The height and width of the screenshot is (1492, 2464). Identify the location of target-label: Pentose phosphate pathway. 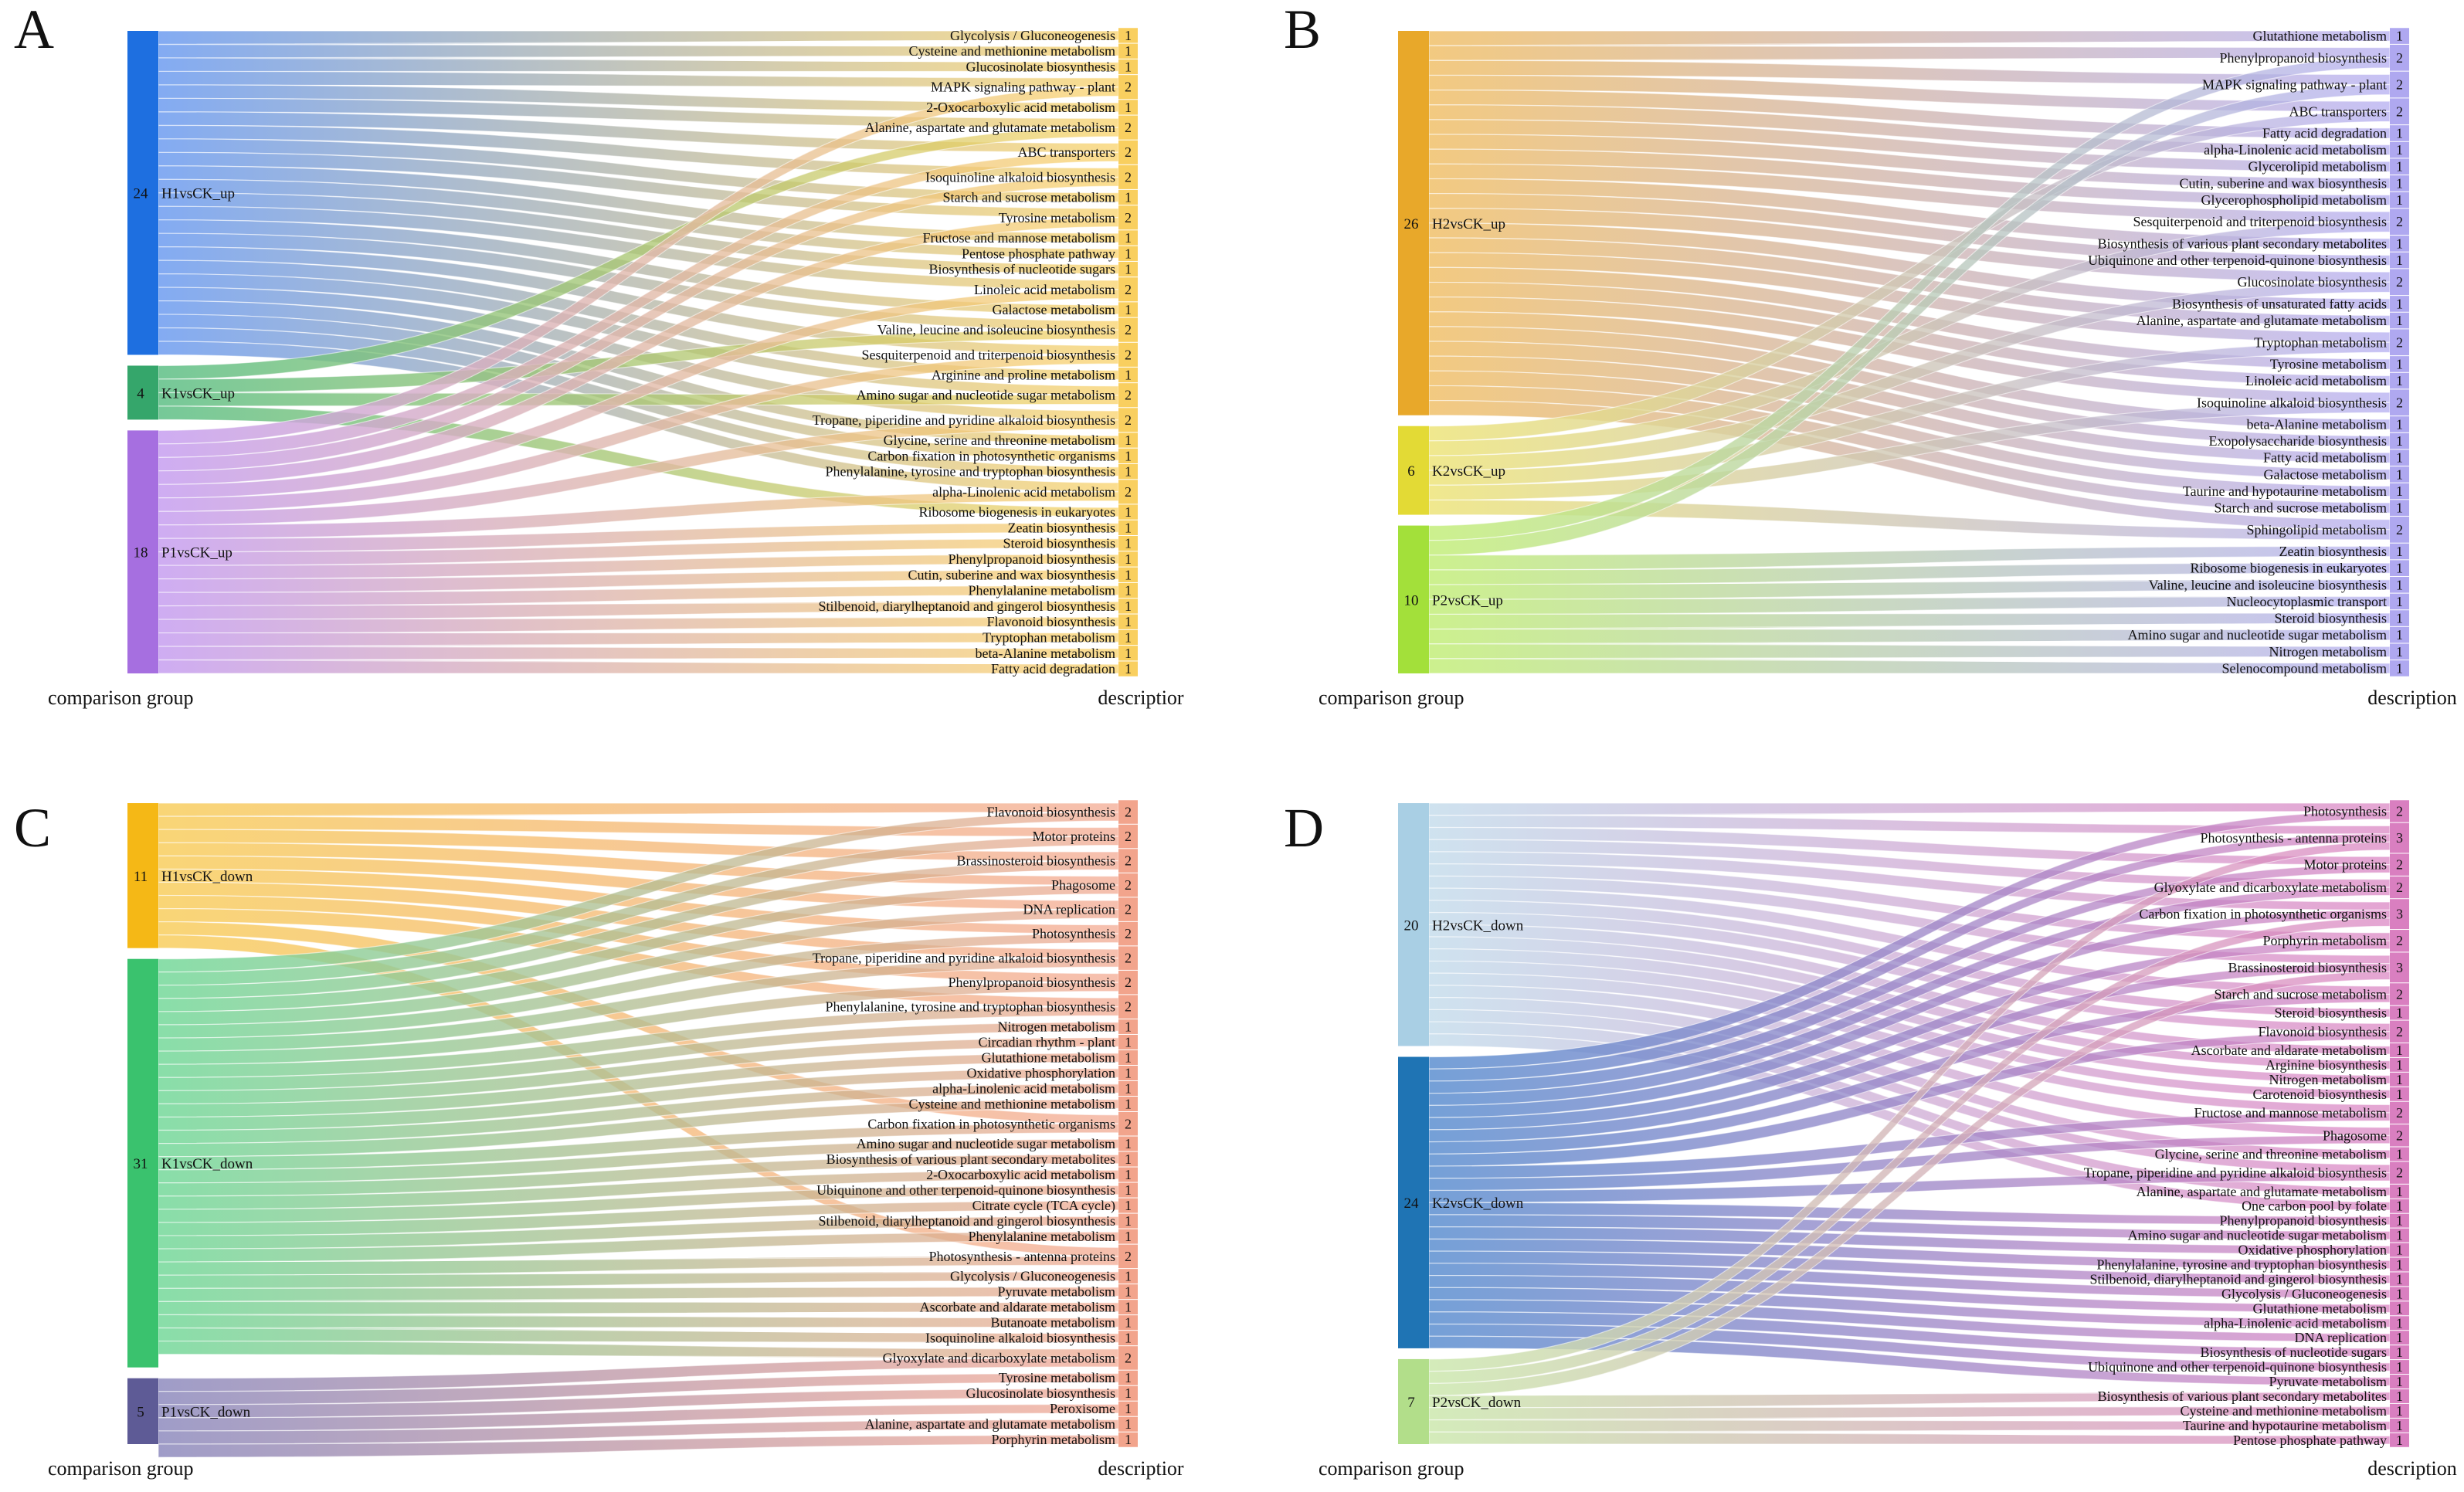
(2310, 1441).